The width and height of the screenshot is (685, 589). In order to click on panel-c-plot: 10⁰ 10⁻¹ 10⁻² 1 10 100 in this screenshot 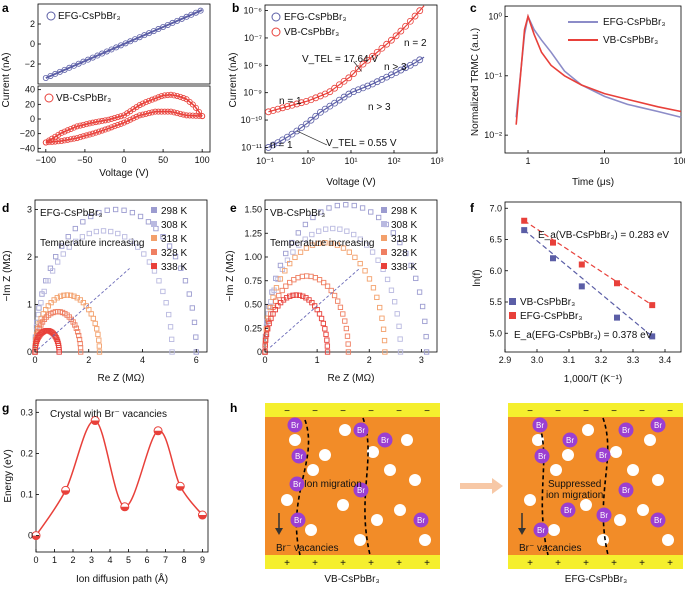, I will do `click(584, 88)`.